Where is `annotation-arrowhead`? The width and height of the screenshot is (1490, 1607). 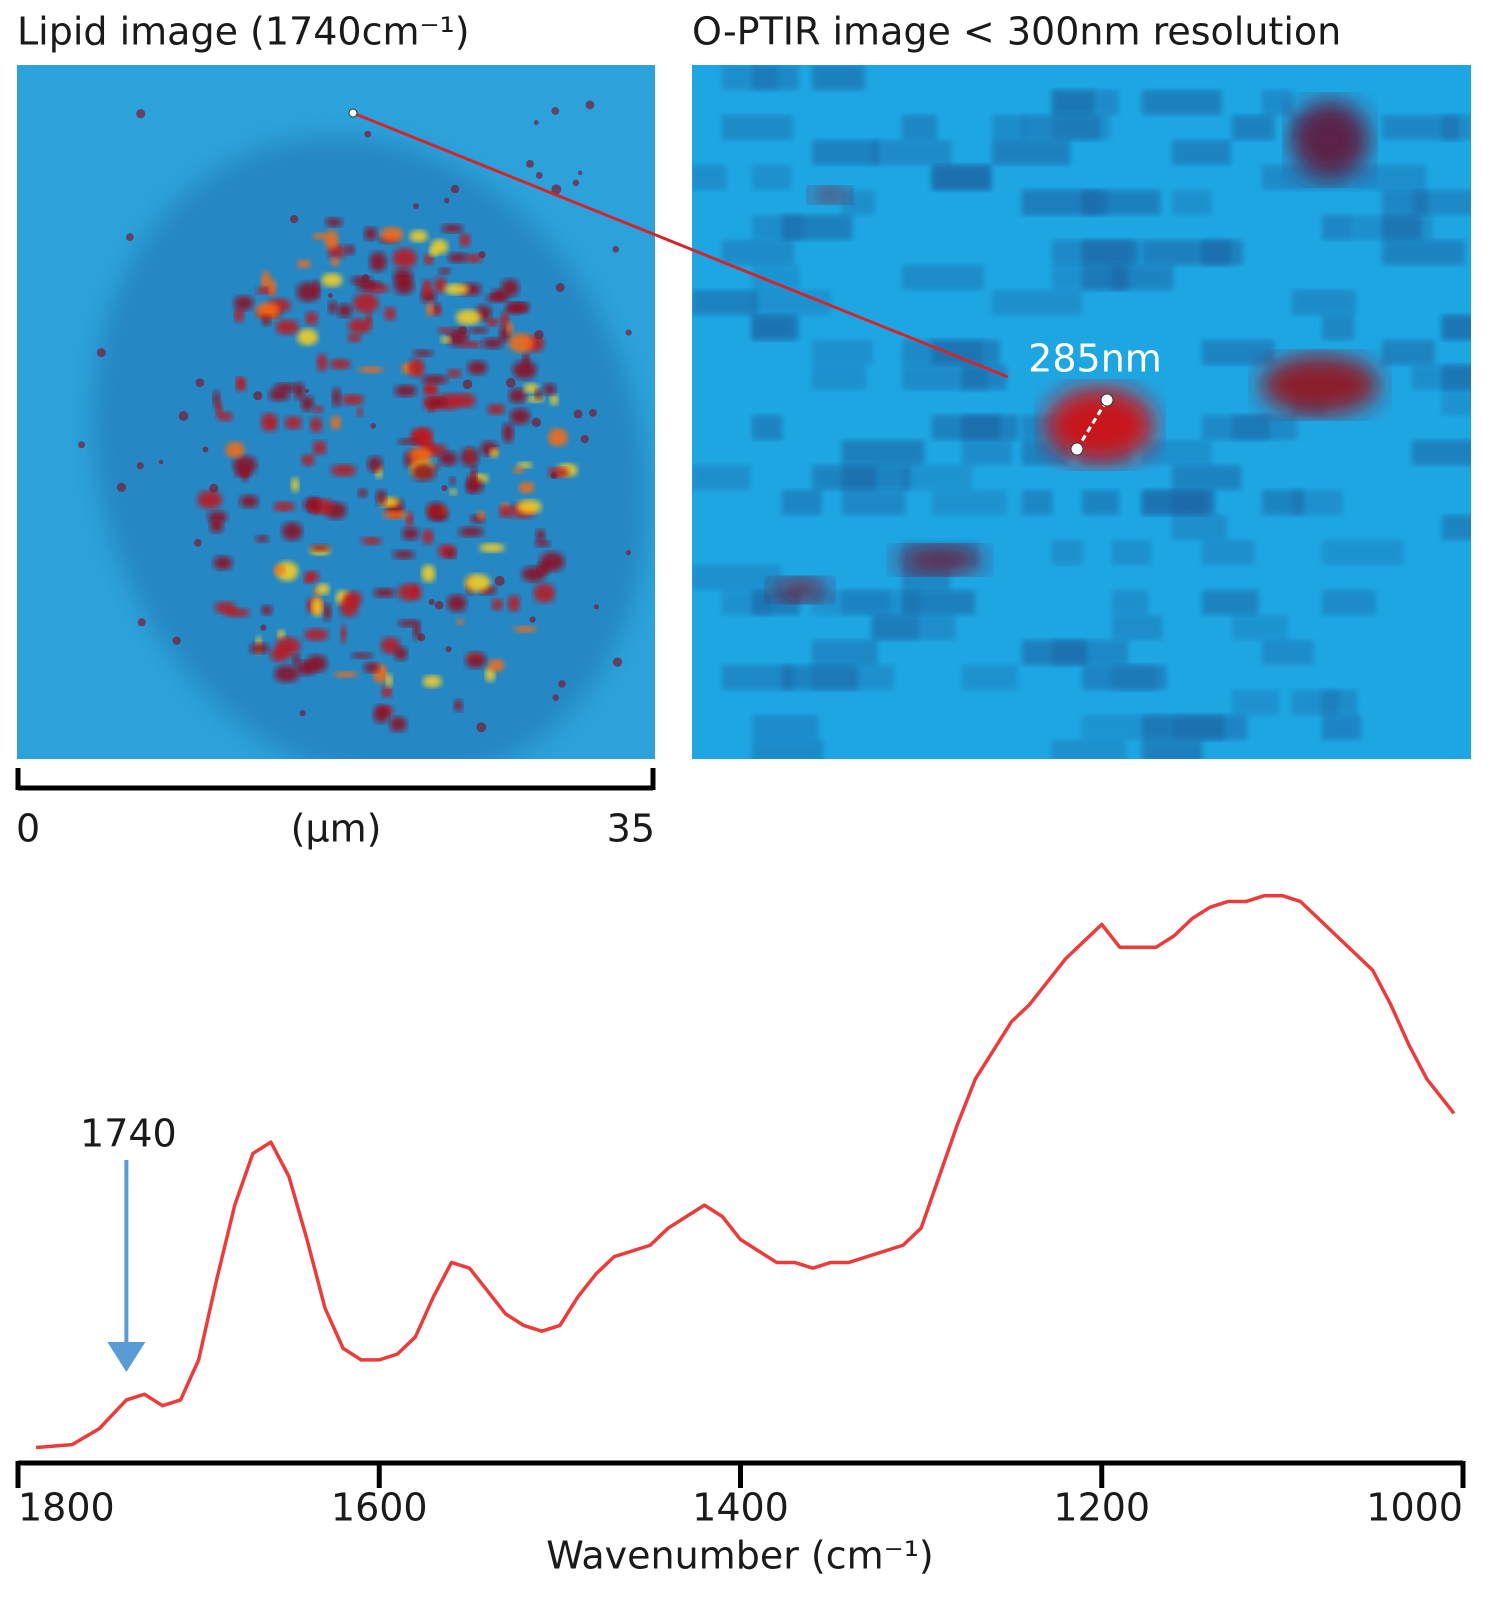 annotation-arrowhead is located at coordinates (126, 1357).